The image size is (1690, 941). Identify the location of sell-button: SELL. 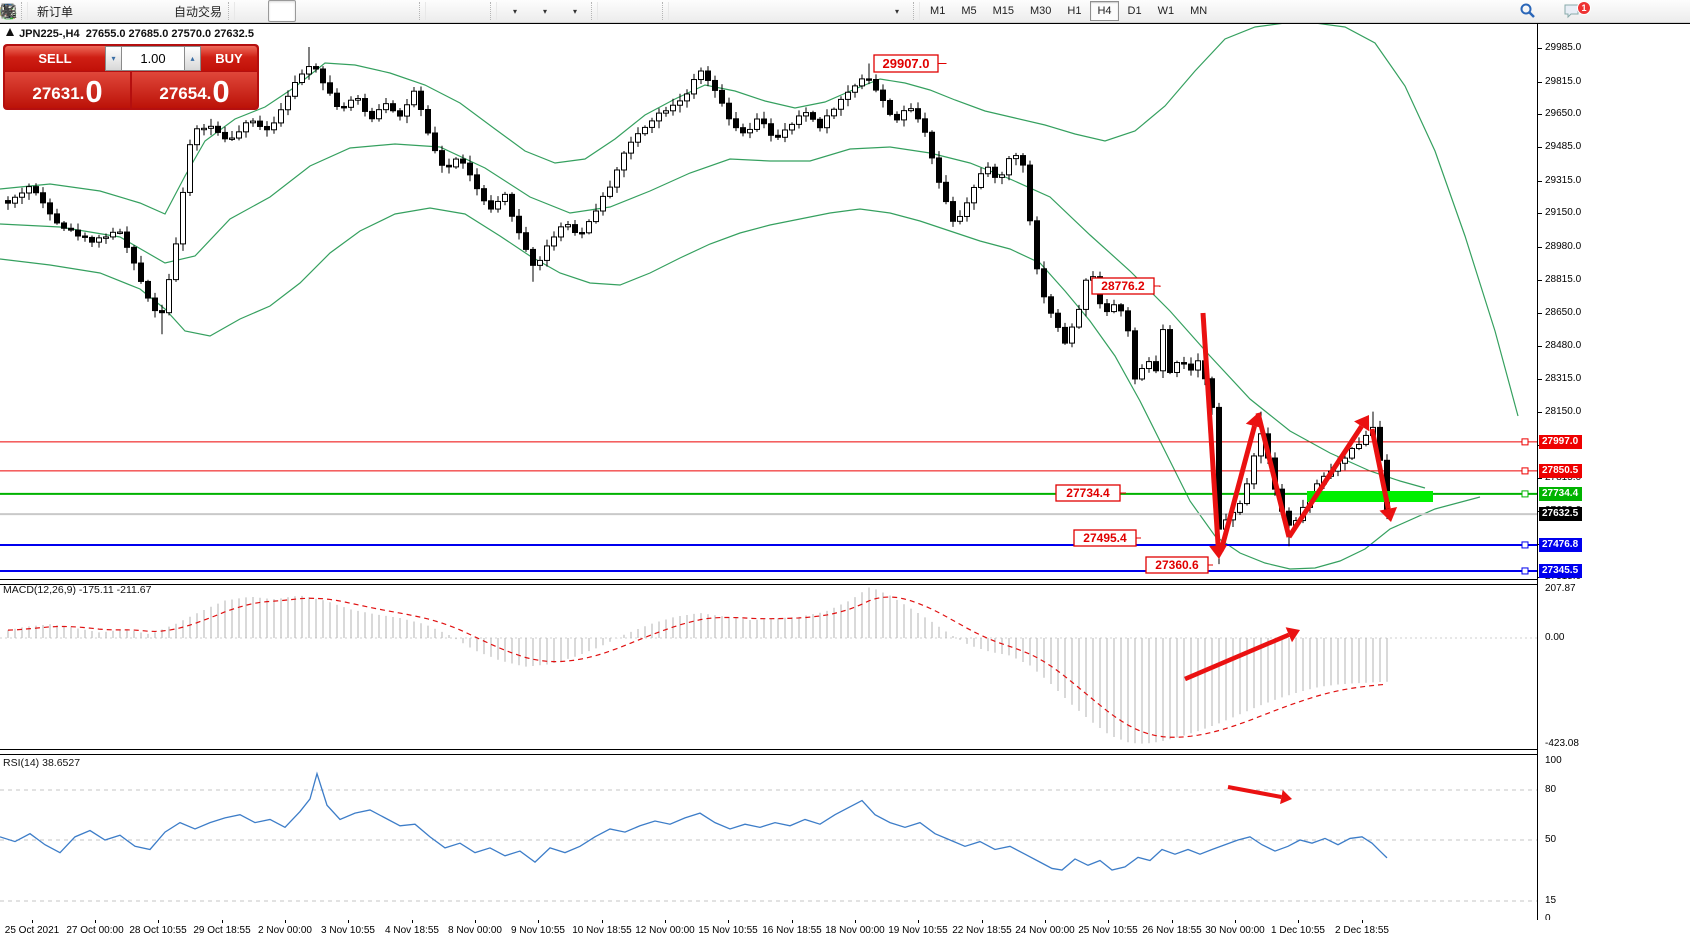
(55, 58).